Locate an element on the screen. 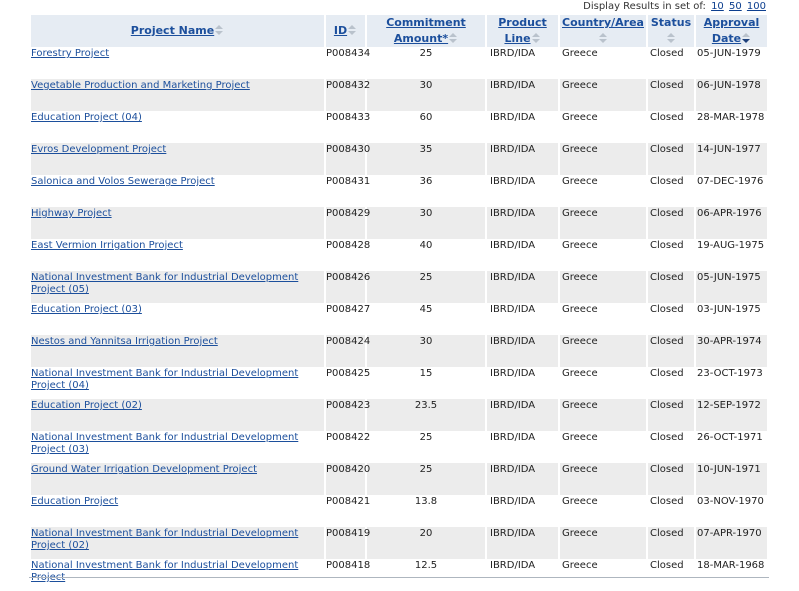 This screenshot has height=591, width=799. sort-link-id: ID is located at coordinates (340, 30).